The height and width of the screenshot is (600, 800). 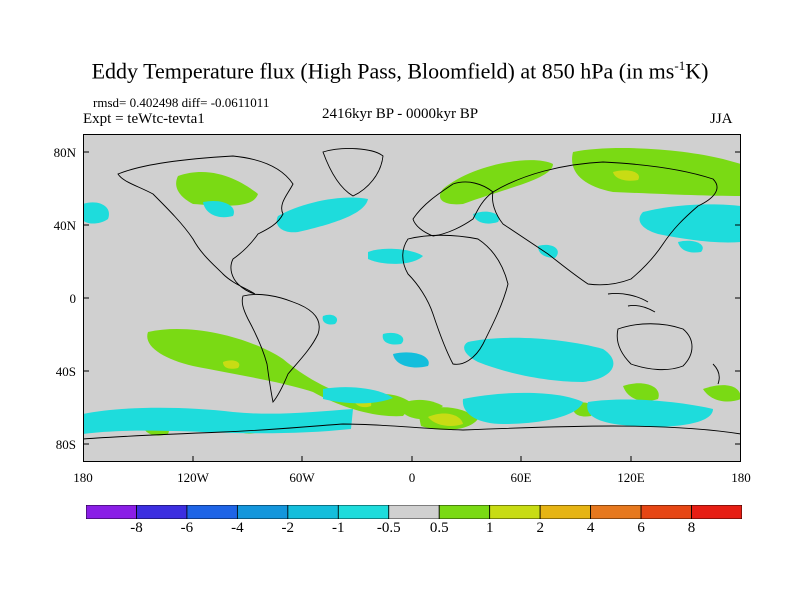 I want to click on colorbar-label: 0.5, so click(x=439, y=528).